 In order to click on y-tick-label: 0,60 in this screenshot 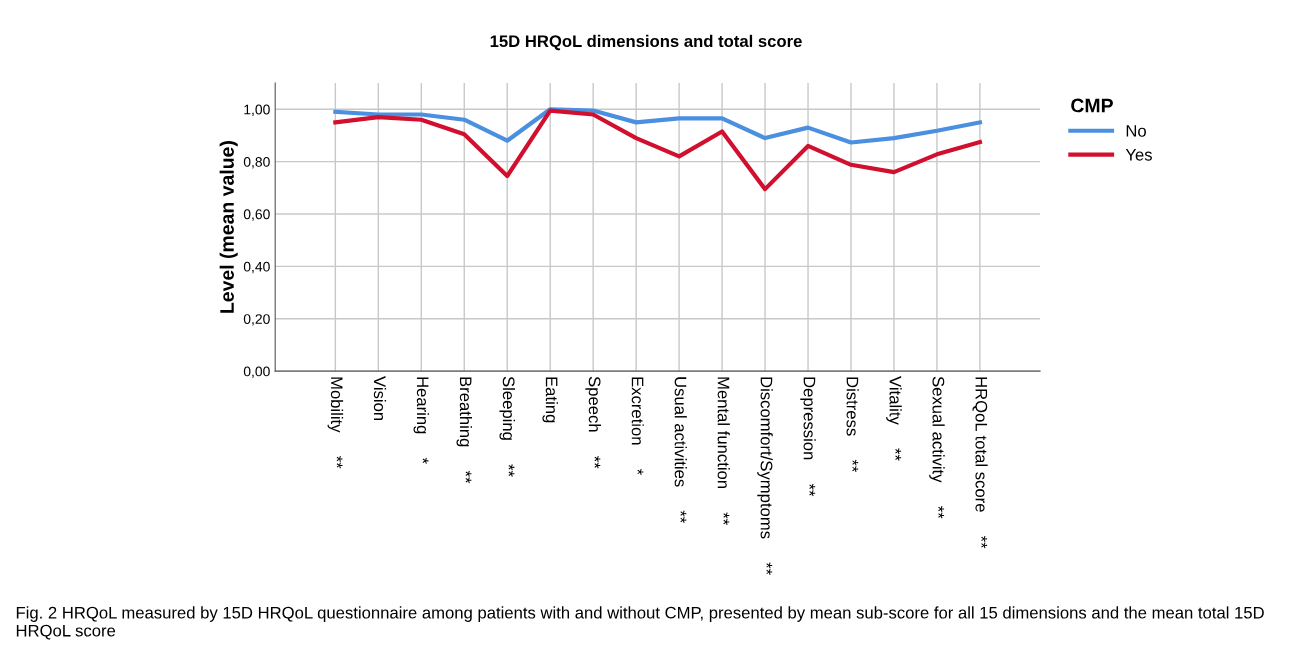, I will do `click(256, 215)`.